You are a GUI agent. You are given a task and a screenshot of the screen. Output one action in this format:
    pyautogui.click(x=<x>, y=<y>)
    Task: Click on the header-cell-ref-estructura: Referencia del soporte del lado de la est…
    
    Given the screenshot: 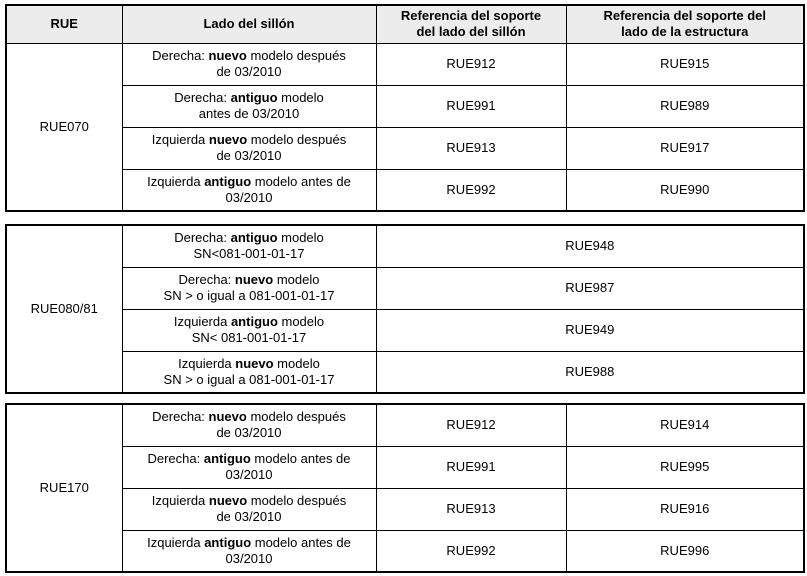 What is the action you would take?
    pyautogui.click(x=685, y=24)
    